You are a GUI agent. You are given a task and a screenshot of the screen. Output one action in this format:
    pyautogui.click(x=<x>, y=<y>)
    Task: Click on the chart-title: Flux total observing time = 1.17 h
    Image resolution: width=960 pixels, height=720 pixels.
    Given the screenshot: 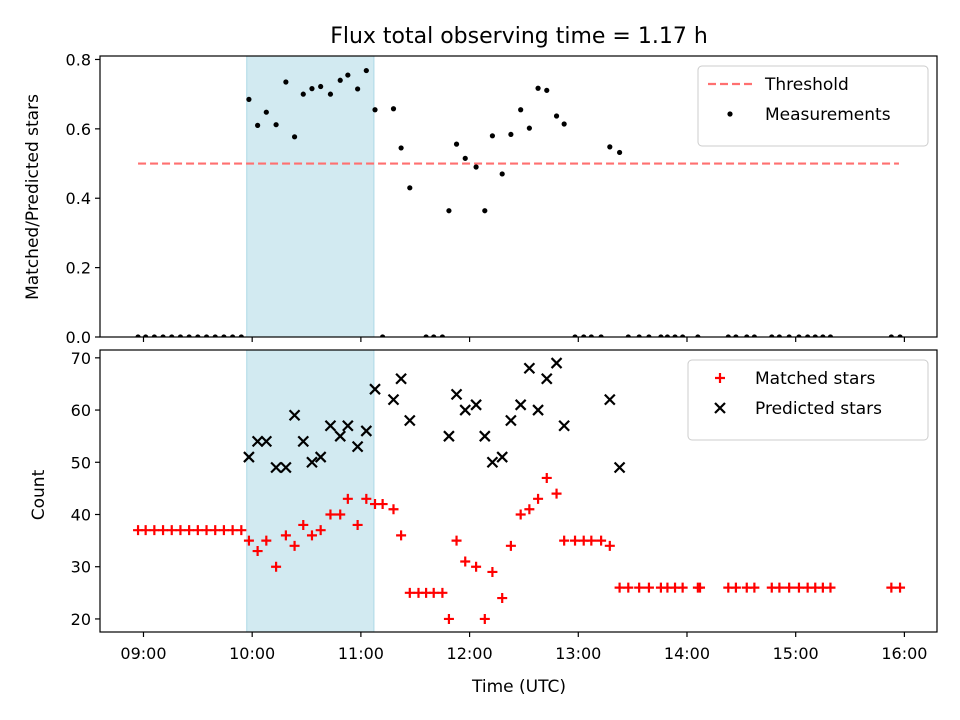 What is the action you would take?
    pyautogui.click(x=519, y=36)
    